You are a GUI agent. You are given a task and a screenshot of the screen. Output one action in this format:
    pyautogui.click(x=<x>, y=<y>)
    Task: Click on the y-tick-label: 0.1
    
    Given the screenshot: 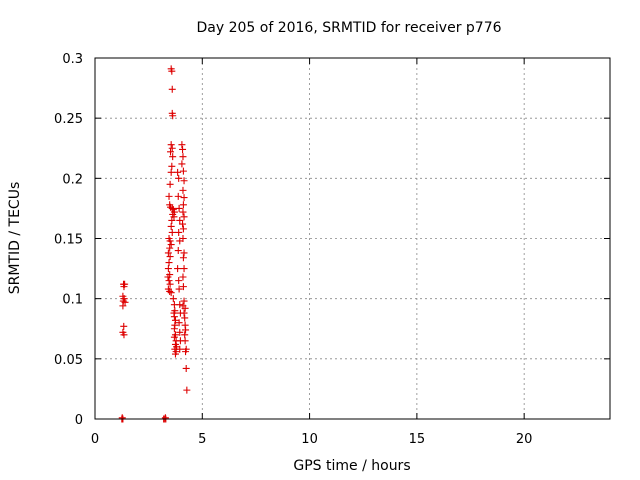 What is the action you would take?
    pyautogui.click(x=72, y=300)
    